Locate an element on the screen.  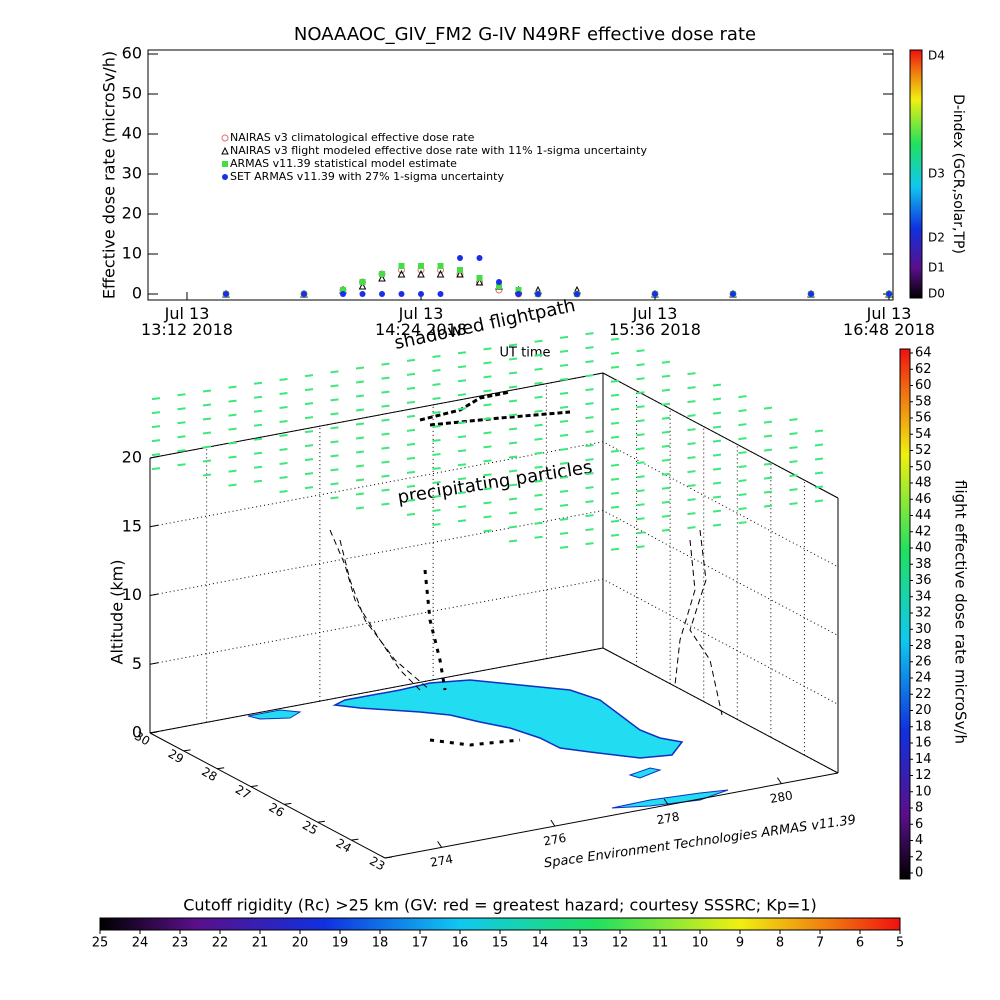
x-tick-label: 280 is located at coordinates (781, 797).